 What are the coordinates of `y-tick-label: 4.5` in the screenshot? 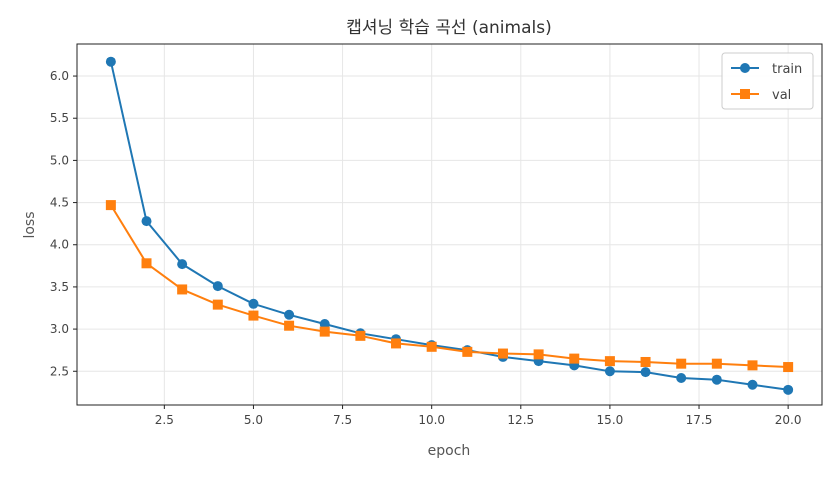 It's located at (59, 203).